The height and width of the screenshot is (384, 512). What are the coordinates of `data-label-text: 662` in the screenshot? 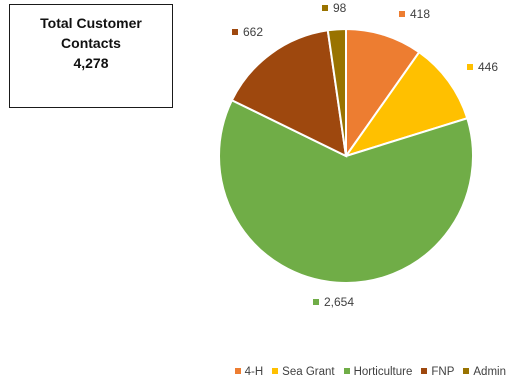 It's located at (253, 32).